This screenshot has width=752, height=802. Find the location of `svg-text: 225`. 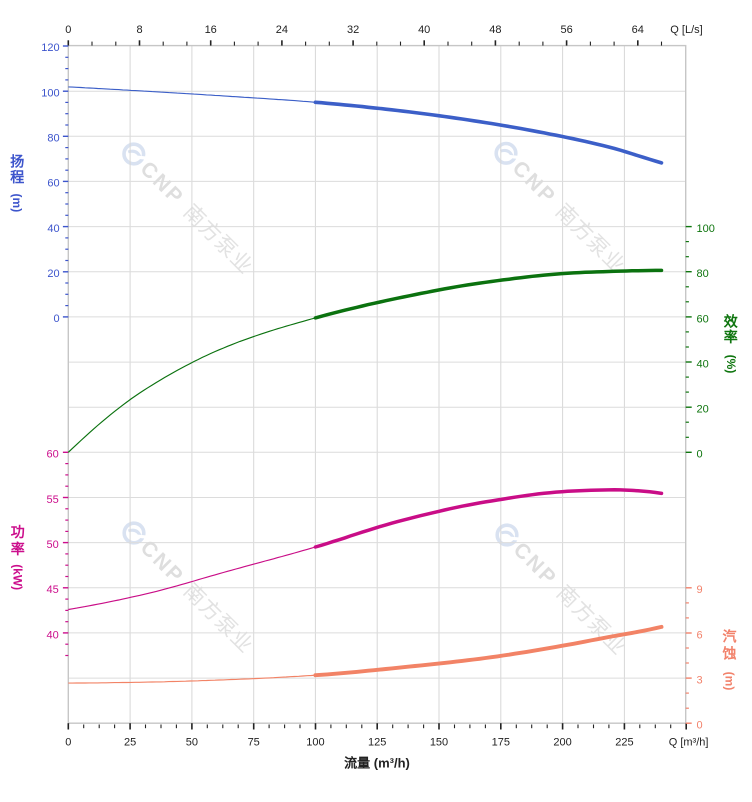

svg-text: 225 is located at coordinates (624, 742).